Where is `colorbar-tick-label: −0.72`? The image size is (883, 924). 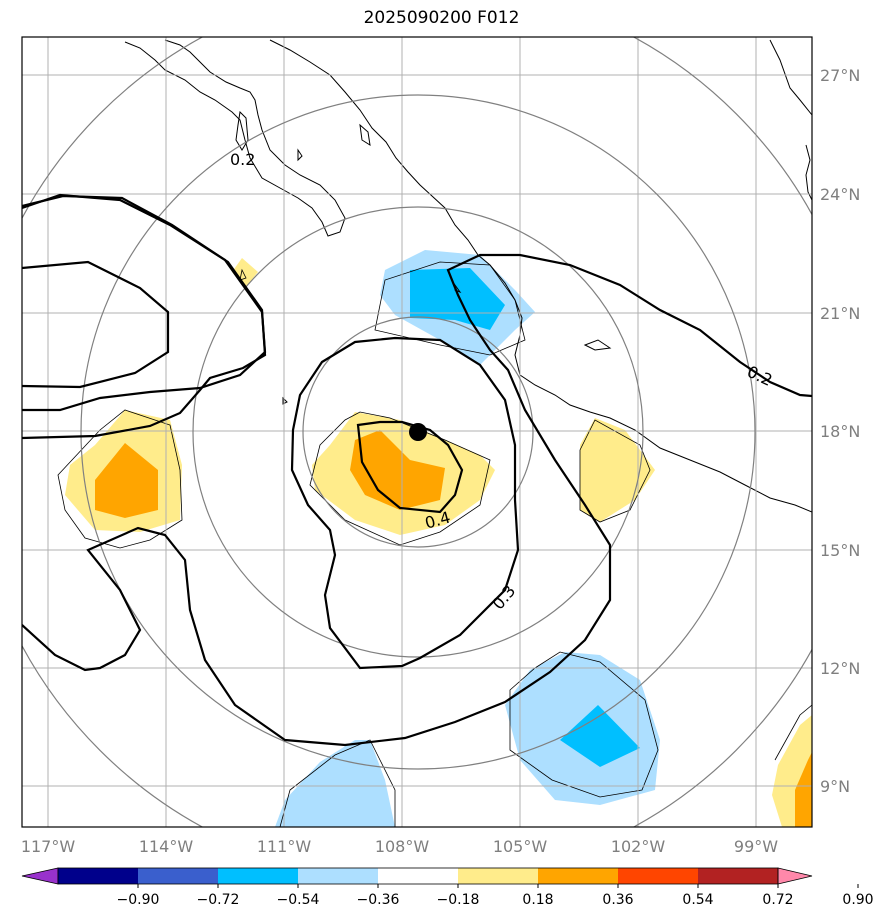
colorbar-tick-label: −0.72 is located at coordinates (218, 900).